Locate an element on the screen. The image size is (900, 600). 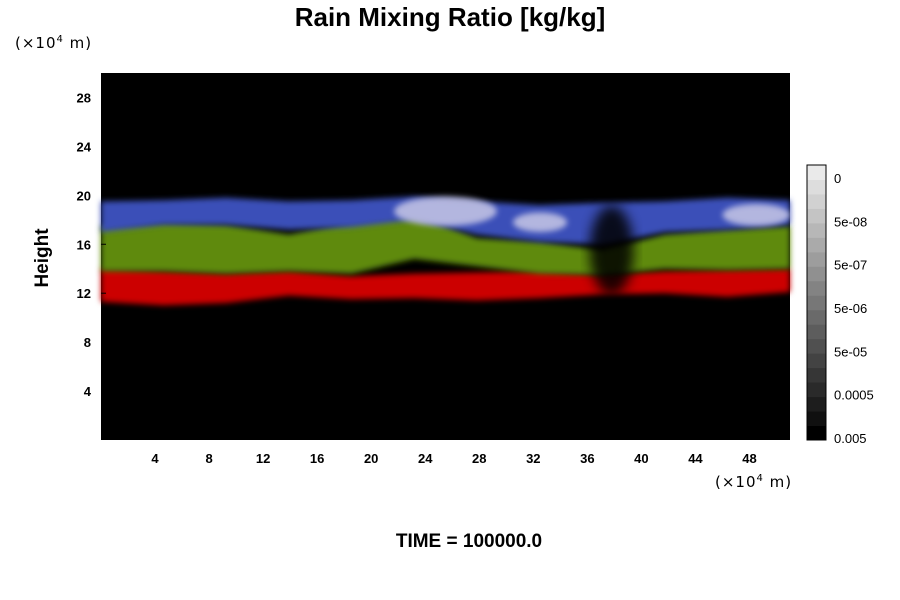
y-tick-label: 12 is located at coordinates (84, 293).